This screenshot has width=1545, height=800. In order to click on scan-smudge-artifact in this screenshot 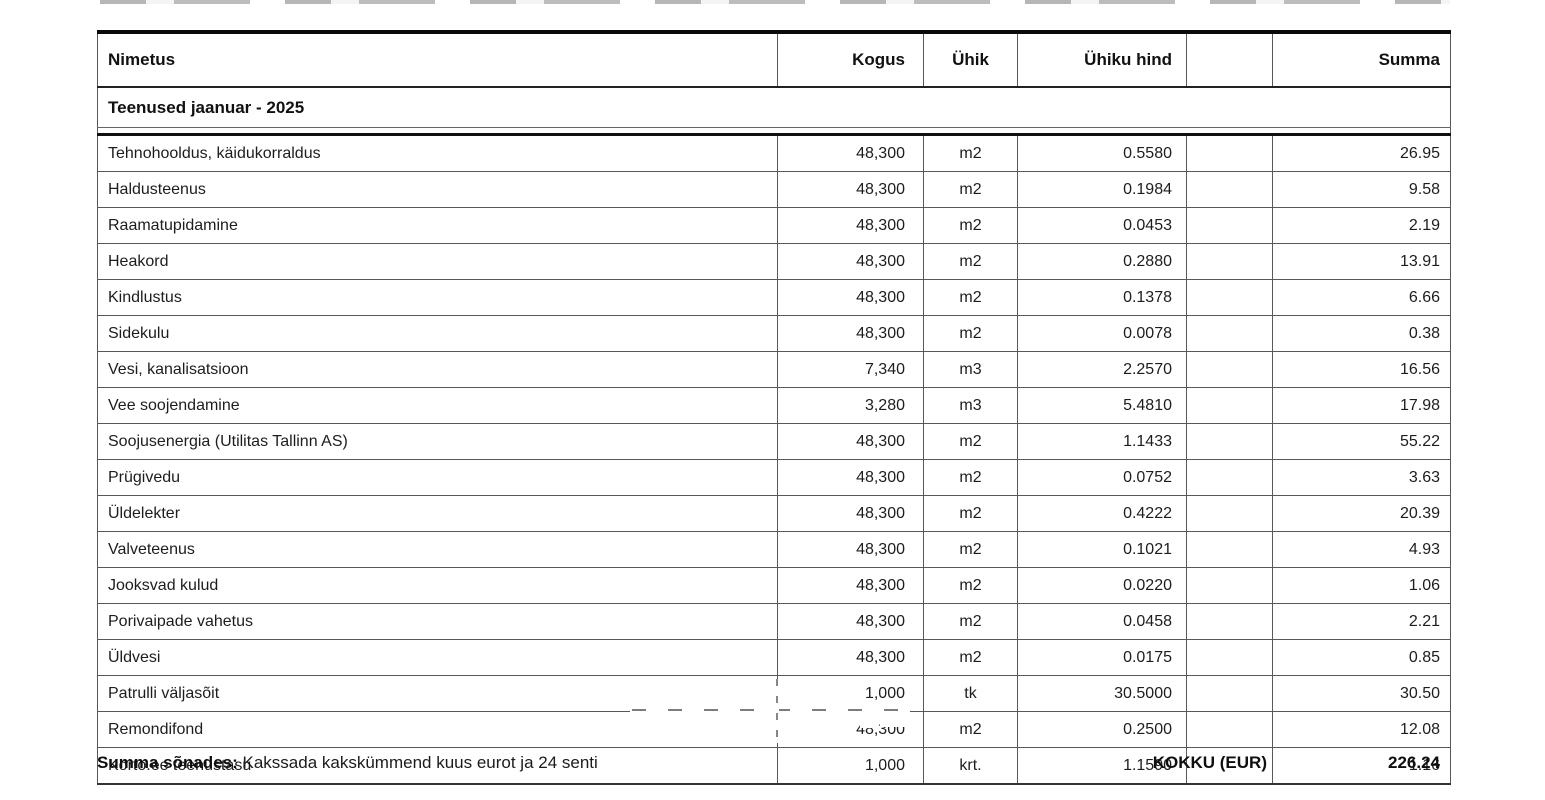, I will do `click(775, 2)`.